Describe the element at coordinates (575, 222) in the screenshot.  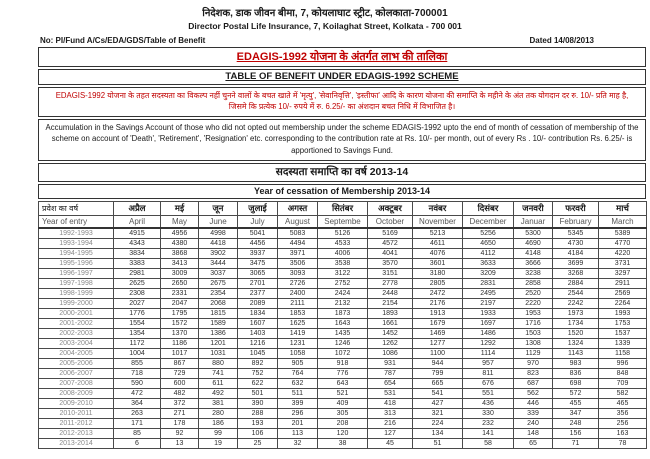
I see `month-header-english: February` at that location.